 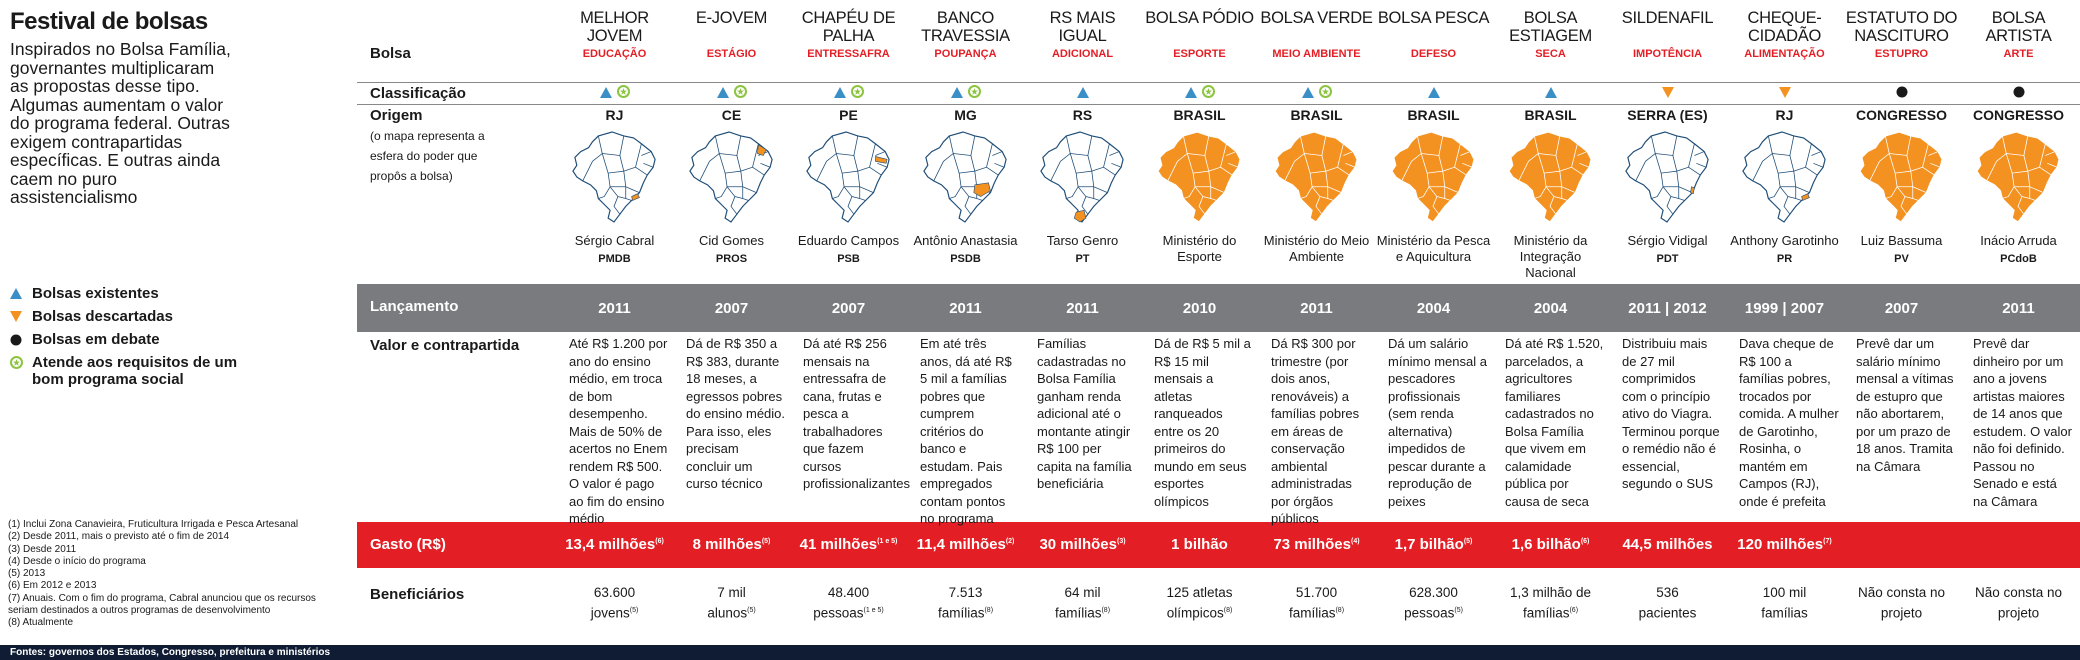 What do you see at coordinates (1784, 240) in the screenshot?
I see `proponent-name: Anthony Garotinho` at bounding box center [1784, 240].